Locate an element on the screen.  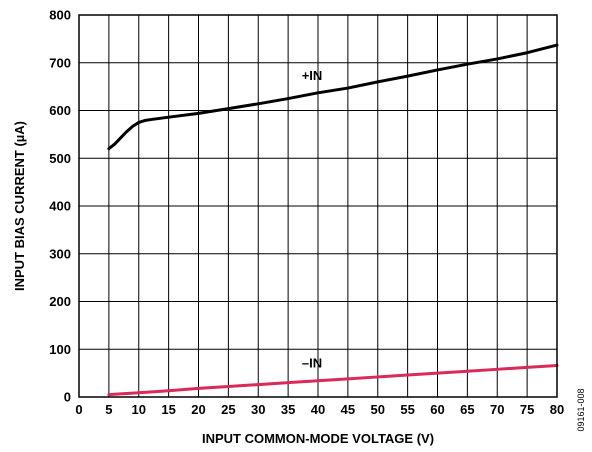
x-tick-label: 55 is located at coordinates (407, 409).